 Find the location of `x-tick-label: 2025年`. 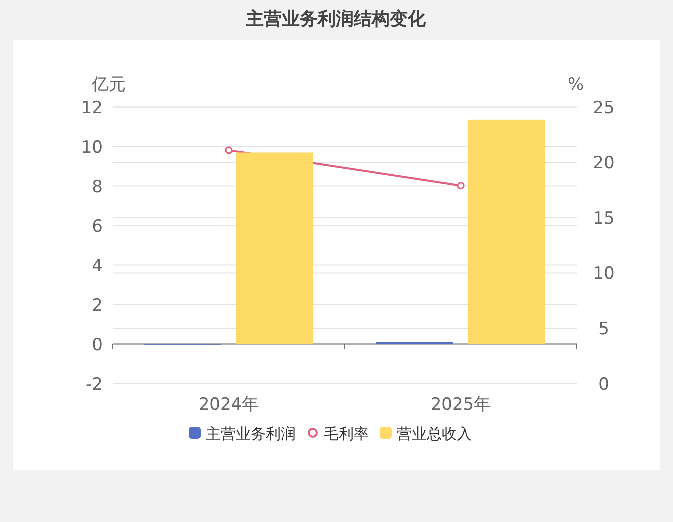

x-tick-label: 2025年 is located at coordinates (461, 405).